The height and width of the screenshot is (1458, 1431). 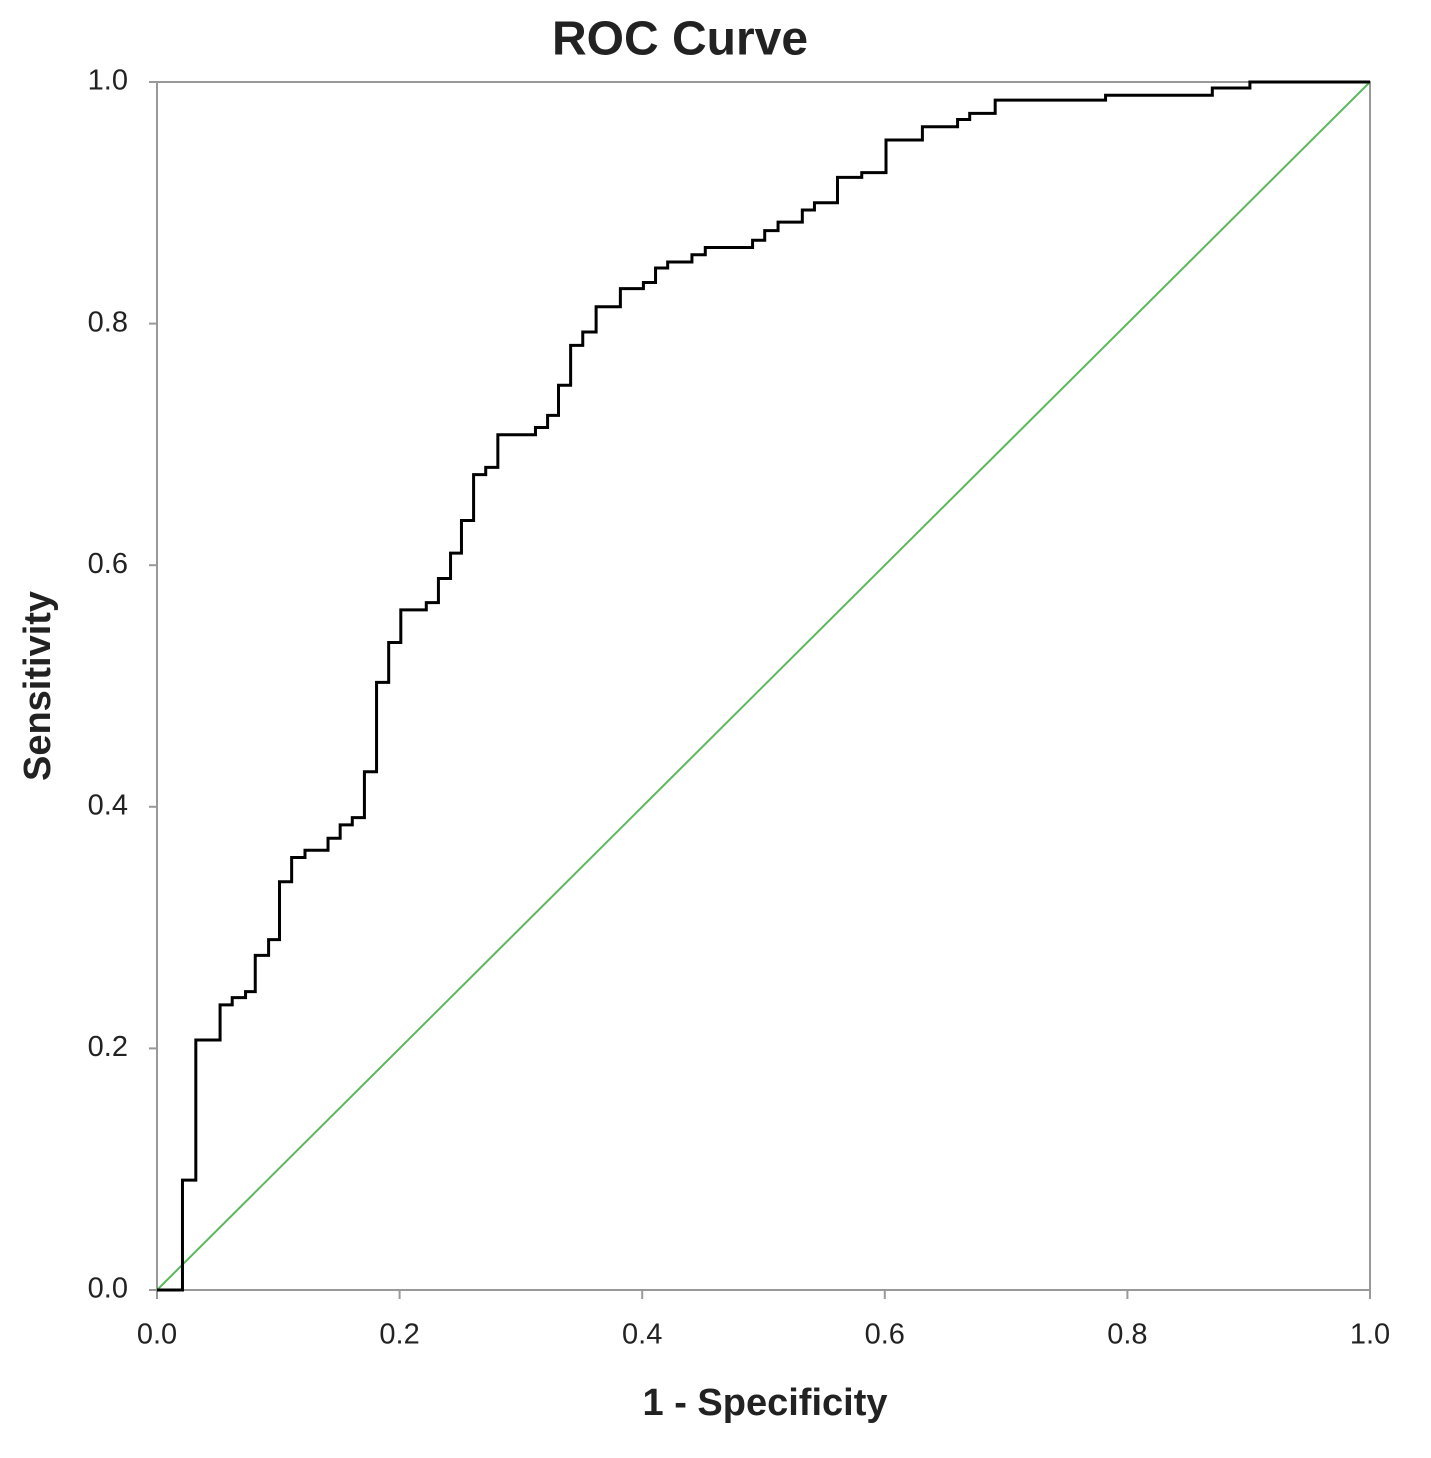 What do you see at coordinates (399, 1335) in the screenshot?
I see `x-tick-label: 0.2` at bounding box center [399, 1335].